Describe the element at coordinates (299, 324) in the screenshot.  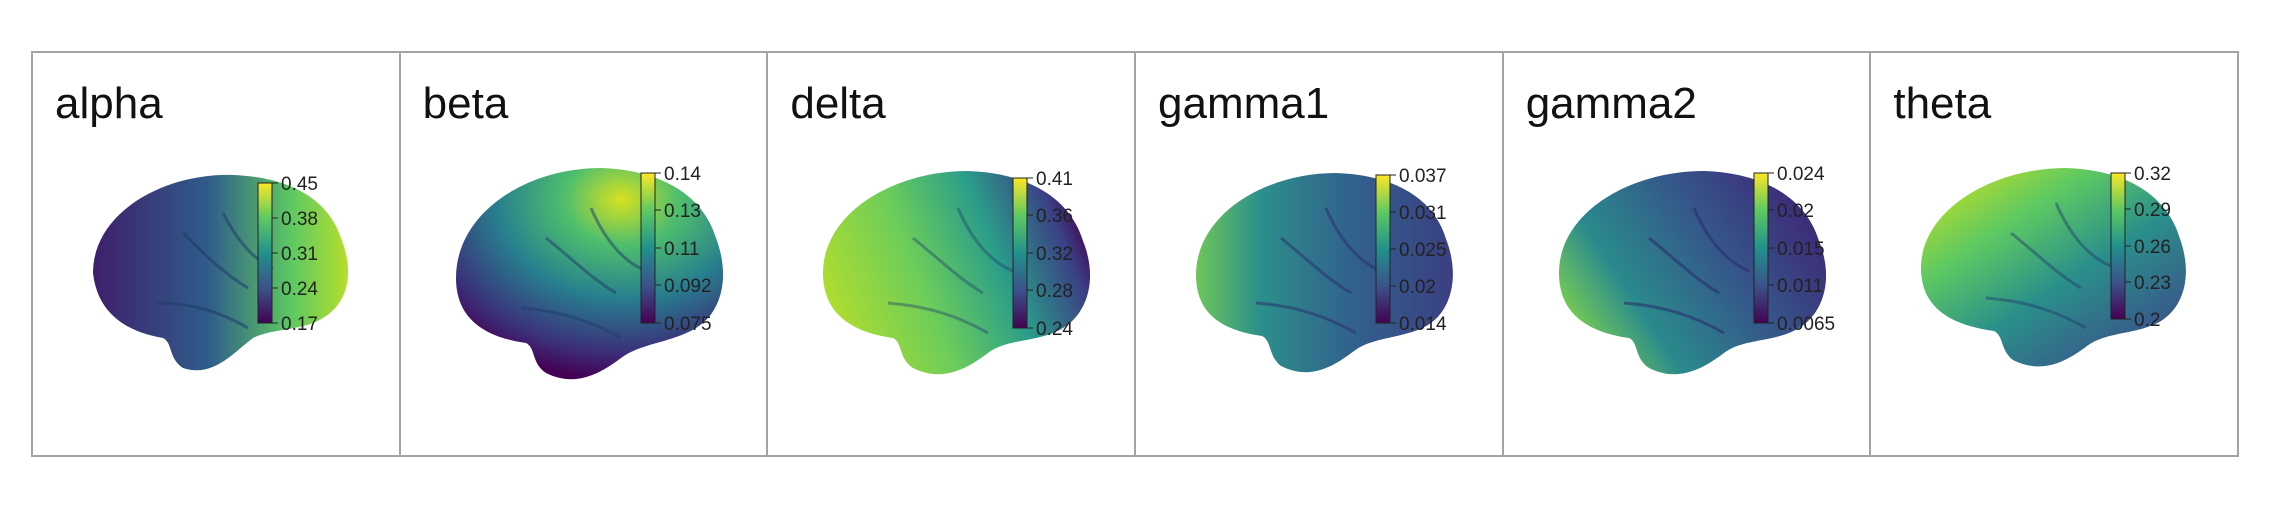
I see `colorbar-tick: 0.17` at that location.